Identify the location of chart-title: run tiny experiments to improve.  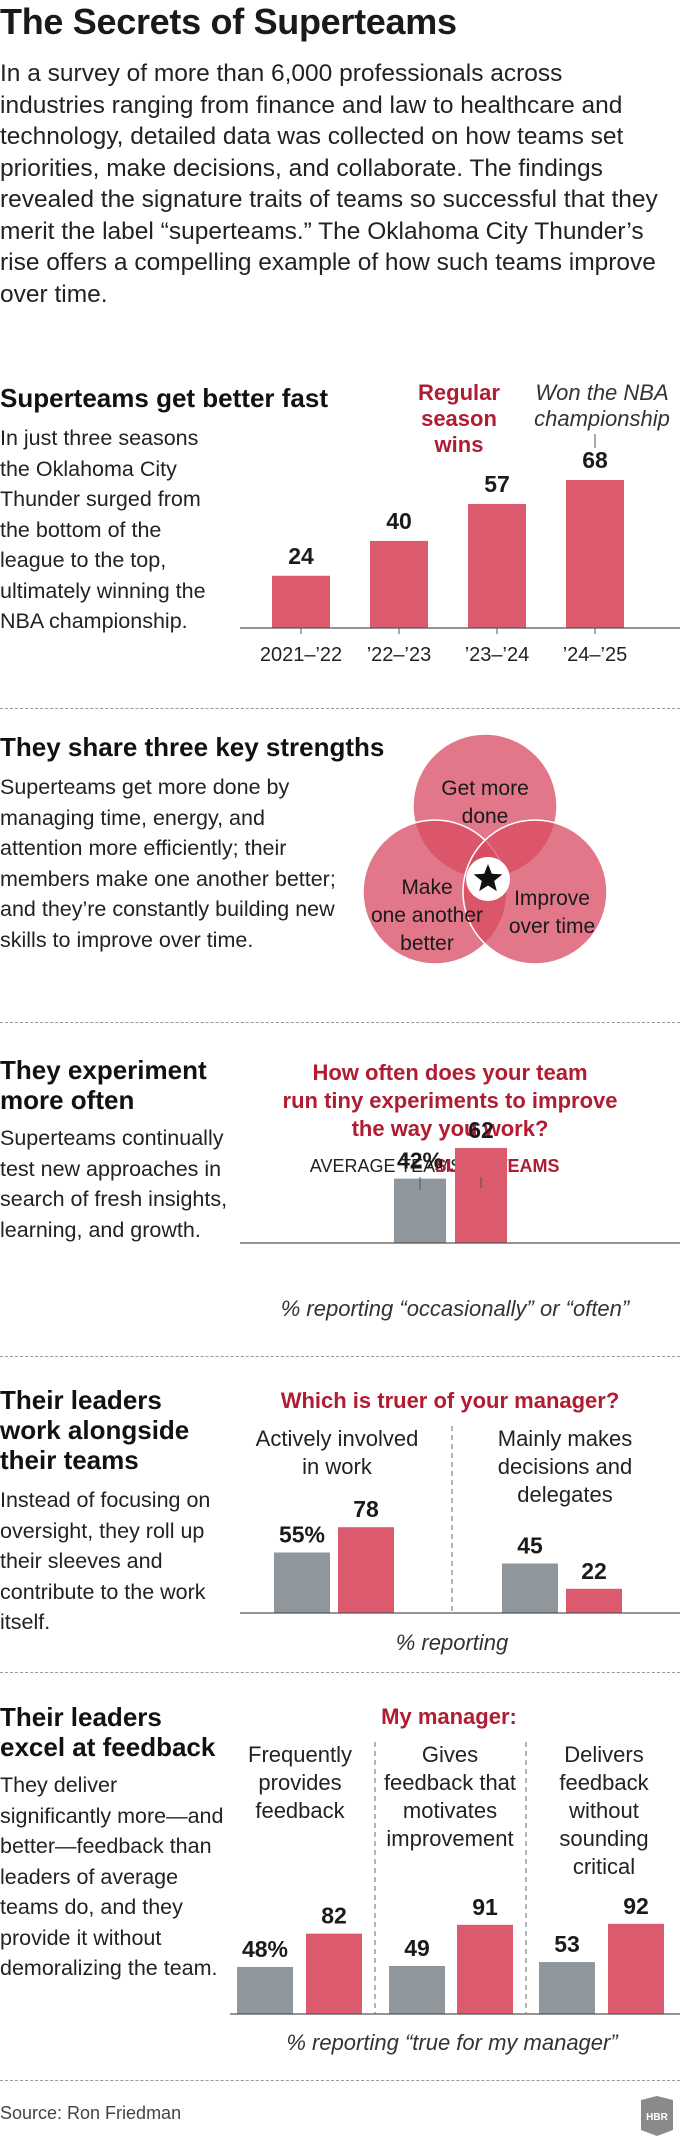
(450, 1100).